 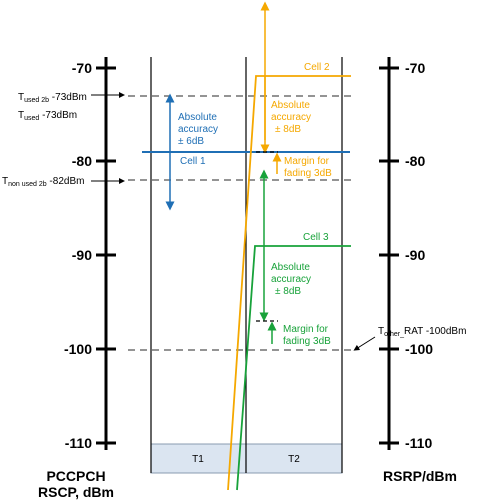 I want to click on cell3-accuracy-line3: ± 8dB, so click(x=288, y=291).